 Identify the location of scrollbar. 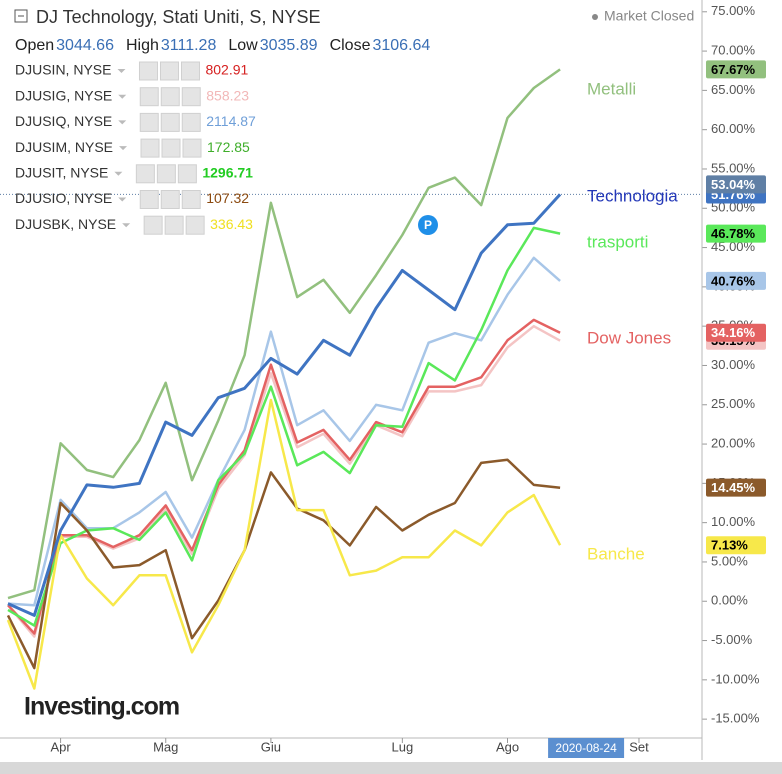
(391, 768).